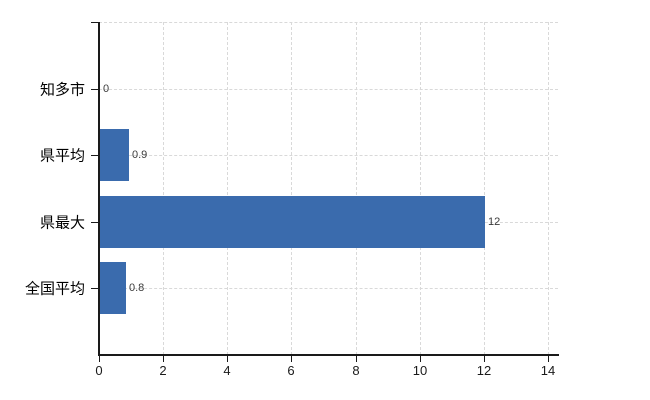 The image size is (650, 400). I want to click on x-tick-label: 10, so click(420, 370).